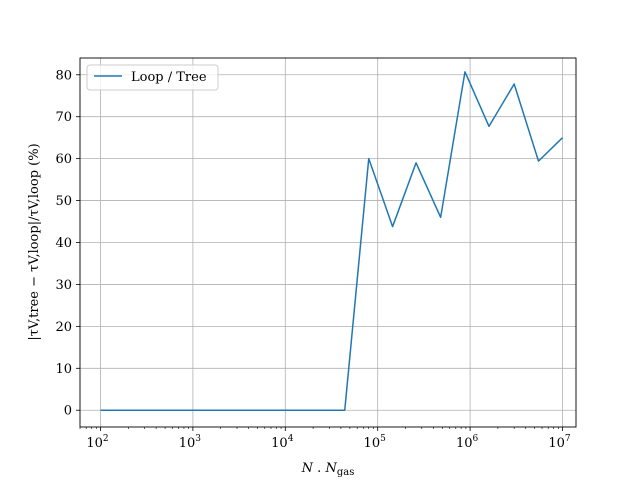  What do you see at coordinates (476, 439) in the screenshot?
I see `x-tick-exponent: 6` at bounding box center [476, 439].